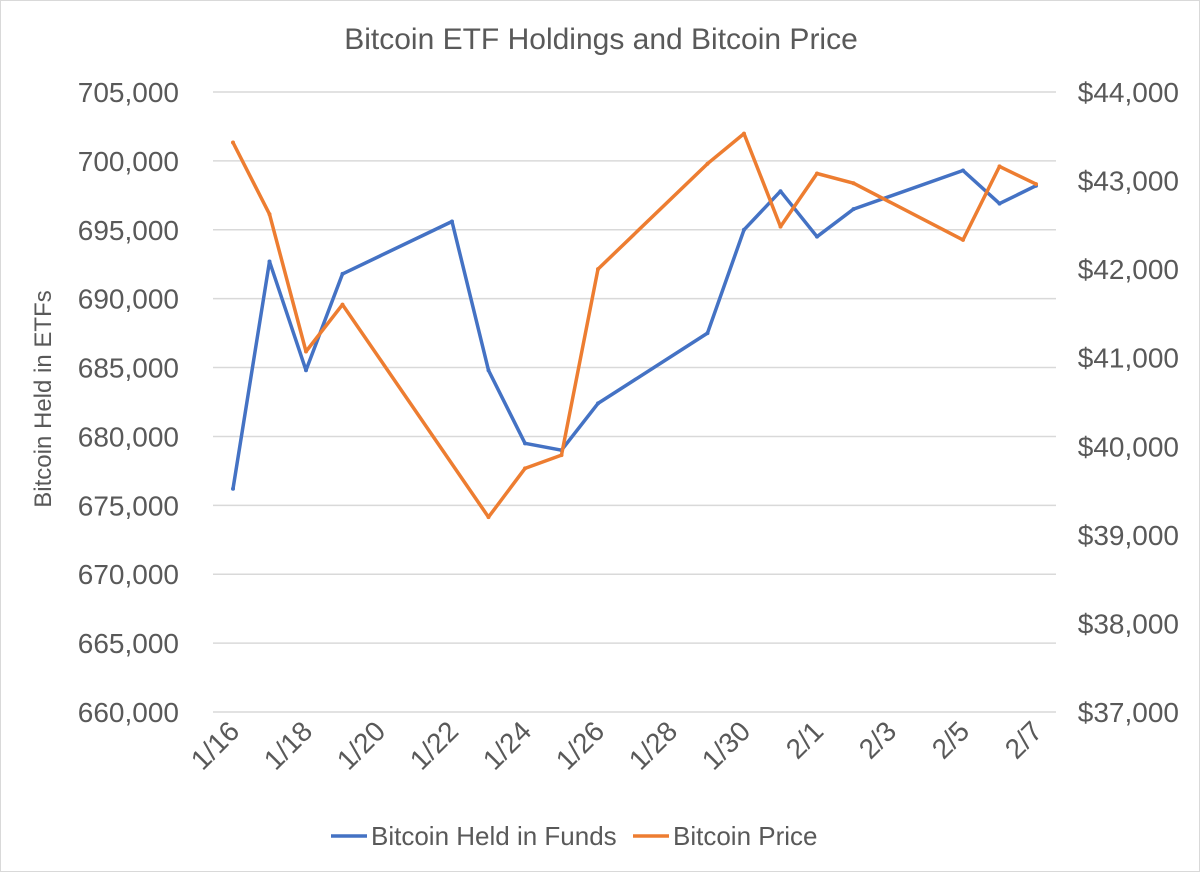  What do you see at coordinates (128, 92) in the screenshot?
I see `left-tick-label: 705,000` at bounding box center [128, 92].